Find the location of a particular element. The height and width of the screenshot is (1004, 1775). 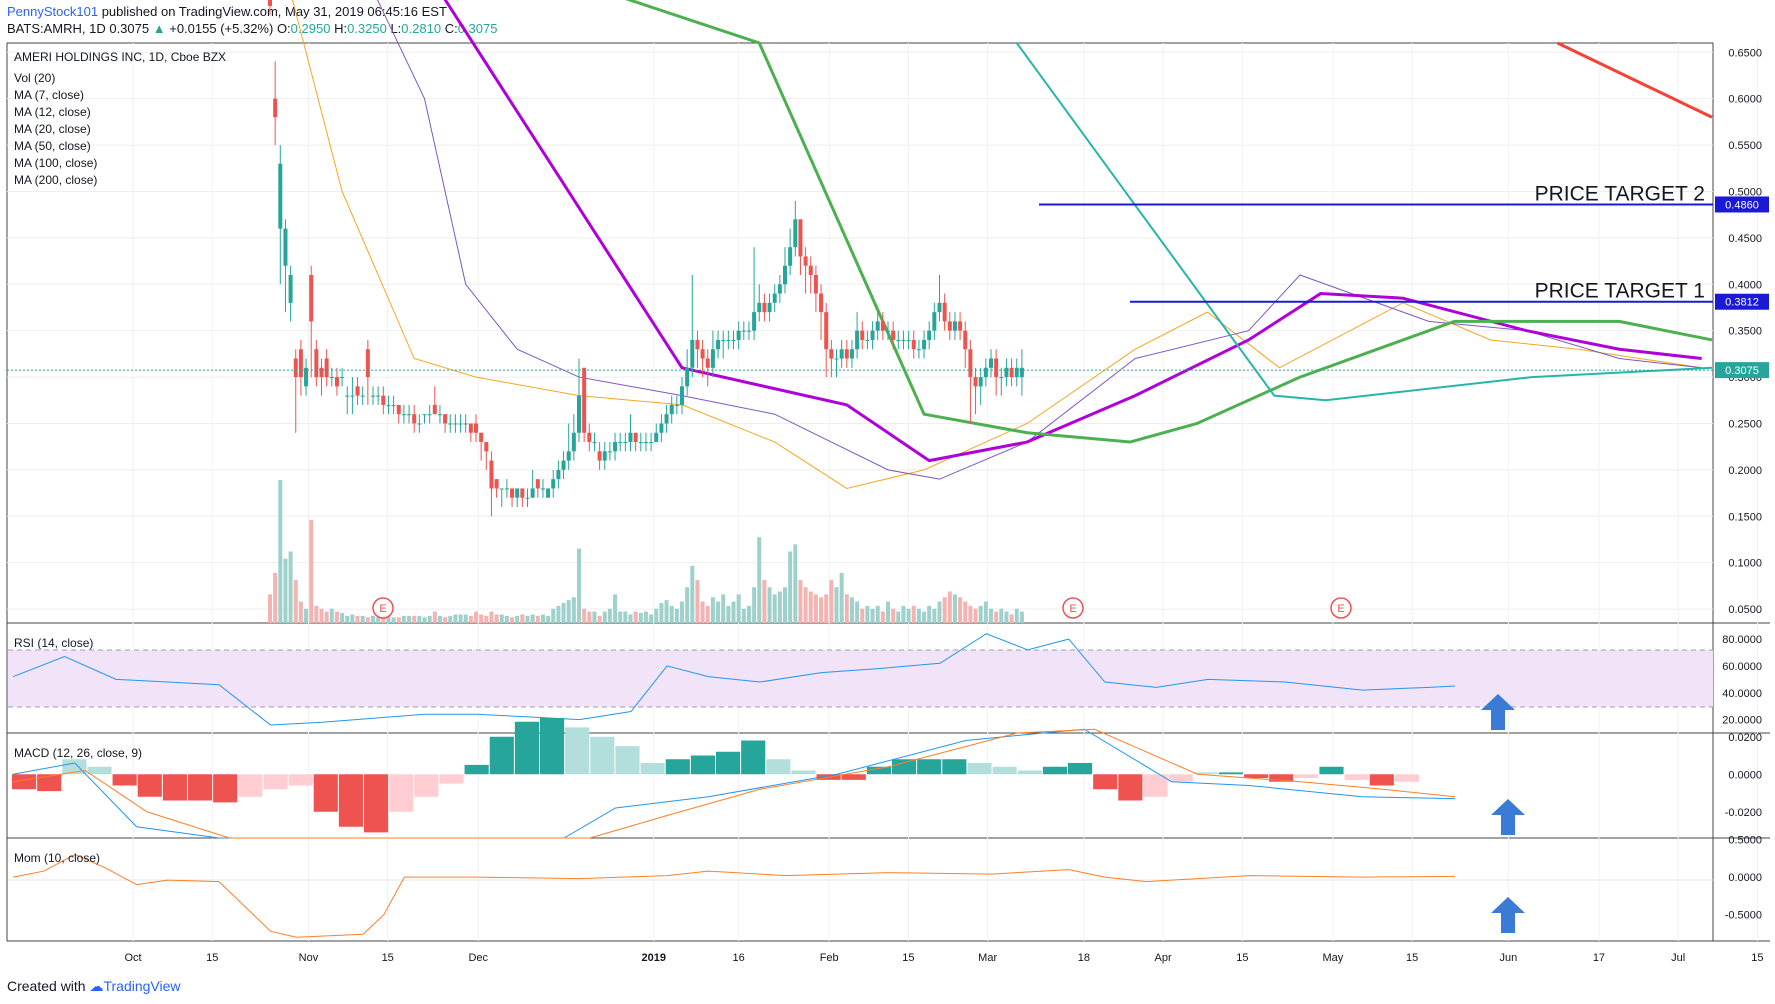

macd-lines is located at coordinates (734, 783).